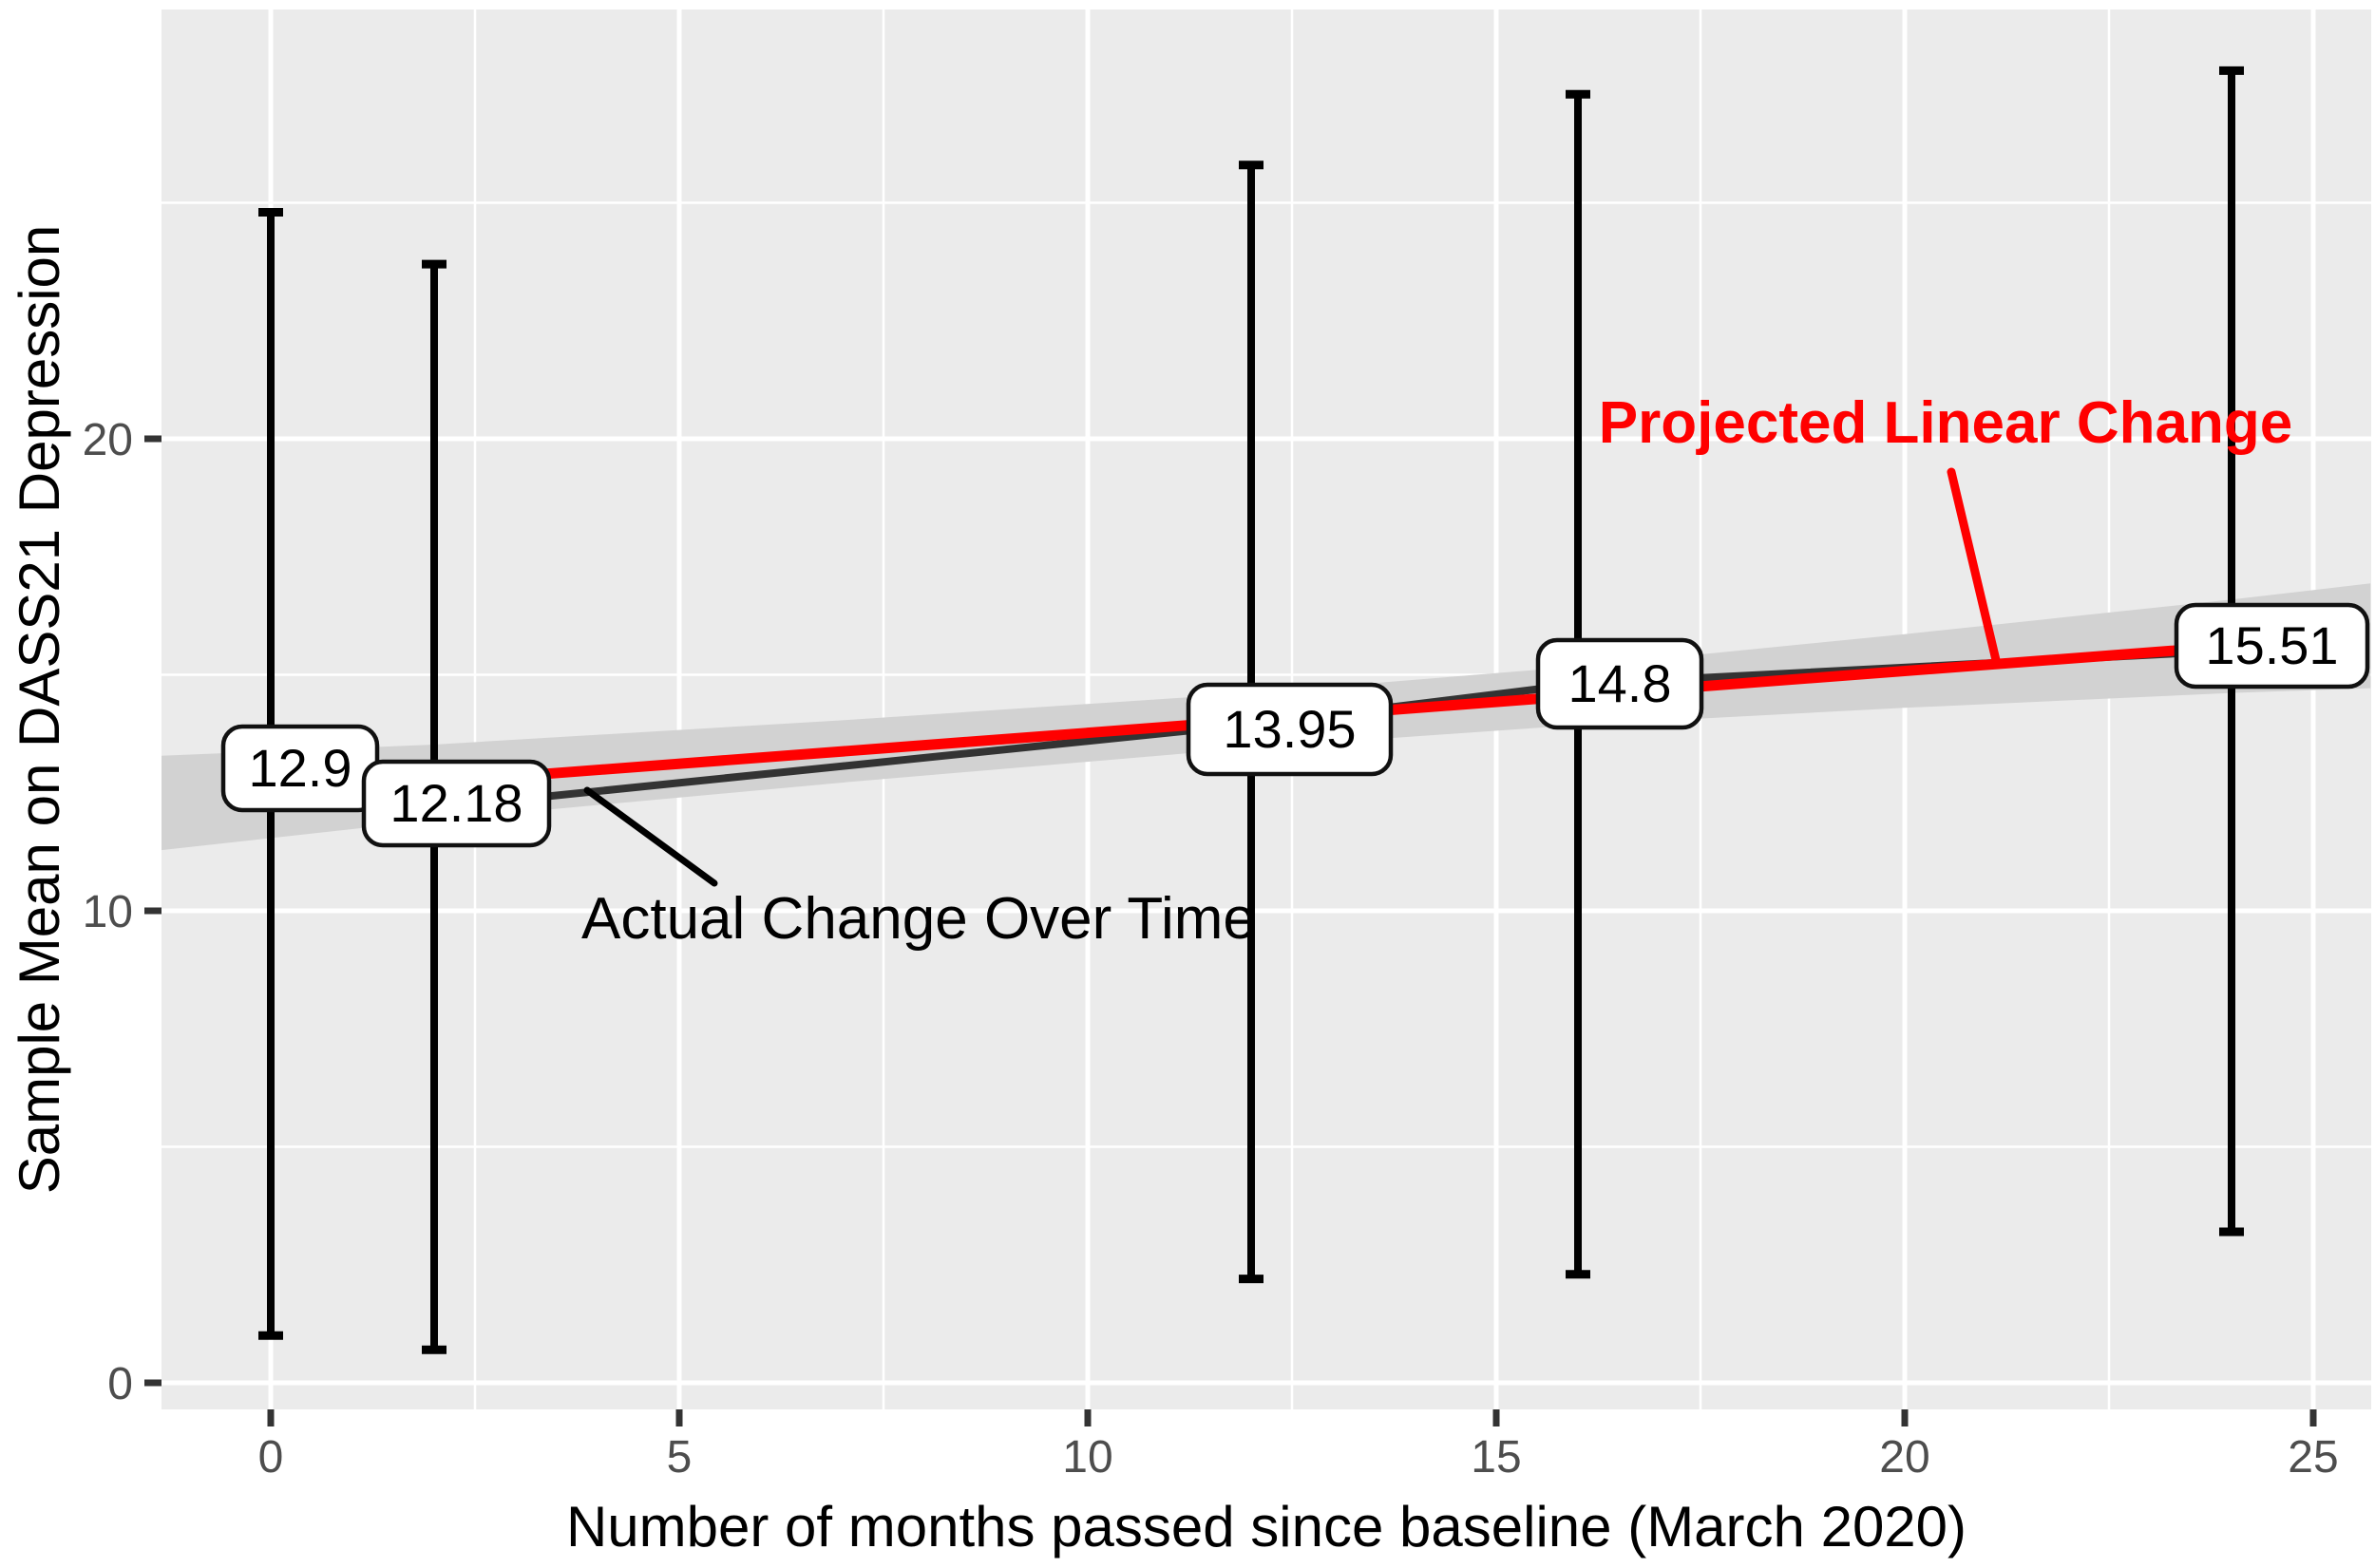 The height and width of the screenshot is (1568, 2375). Describe the element at coordinates (39, 710) in the screenshot. I see `y-axis-title: Sample Mean on DASS21 Depression` at that location.